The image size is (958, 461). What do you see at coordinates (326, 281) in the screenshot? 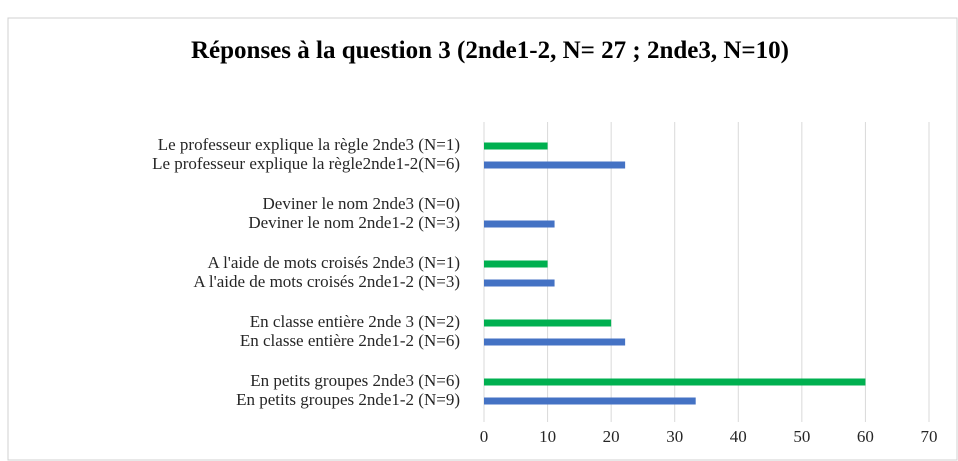
I see `y-tick-label: A l'aide de mots croisés 2nde1-2 (N=3)` at bounding box center [326, 281].